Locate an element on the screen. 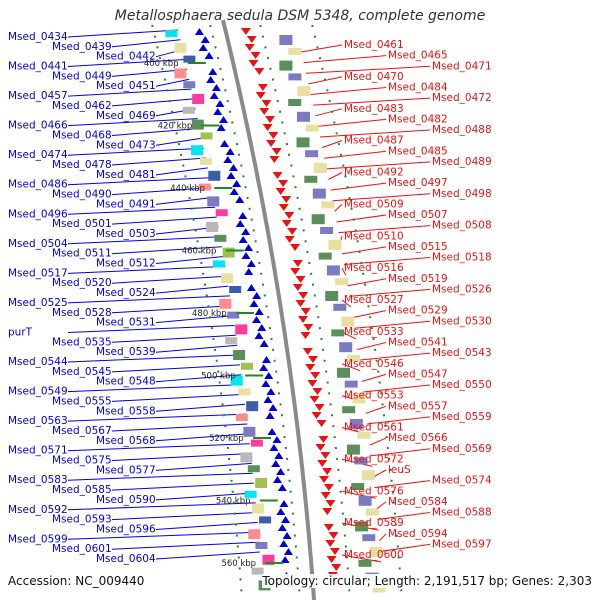 This screenshot has width=600, height=600. forward-gene-label: Msed_0511 is located at coordinates (82, 254).